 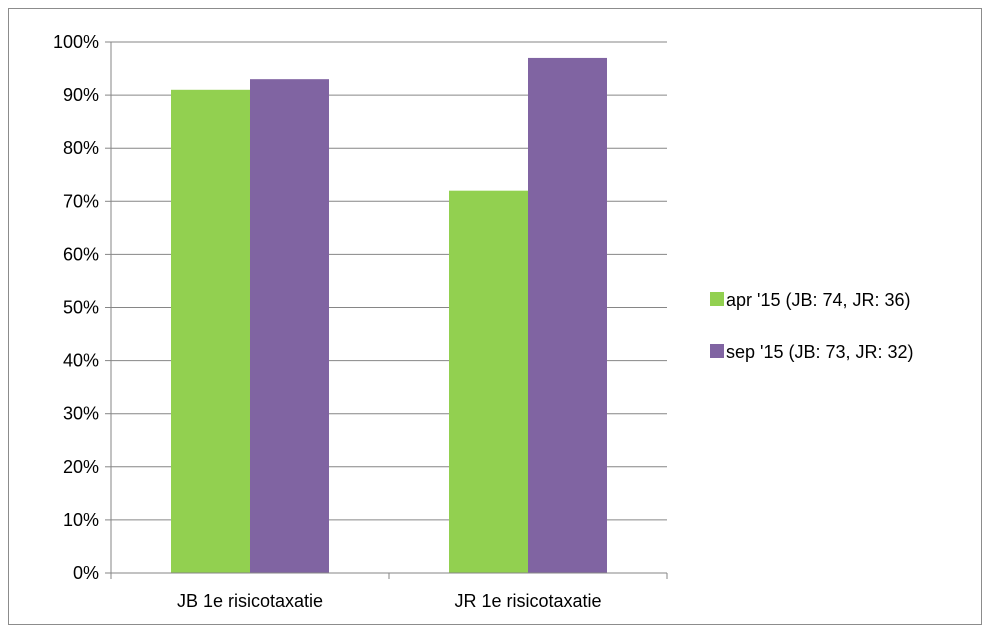 I want to click on y-tick-label: 0%, so click(x=86, y=573).